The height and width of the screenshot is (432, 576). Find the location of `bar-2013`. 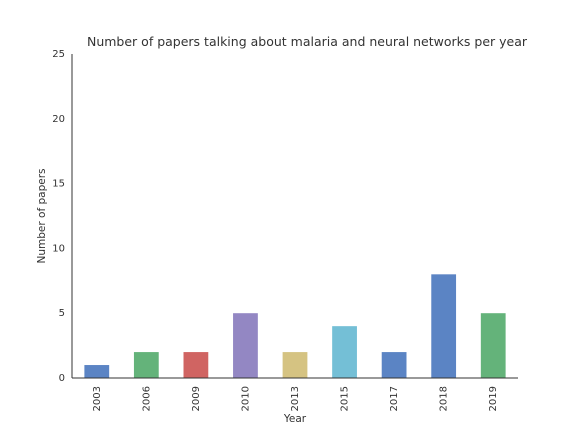

bar-2013 is located at coordinates (295, 365).